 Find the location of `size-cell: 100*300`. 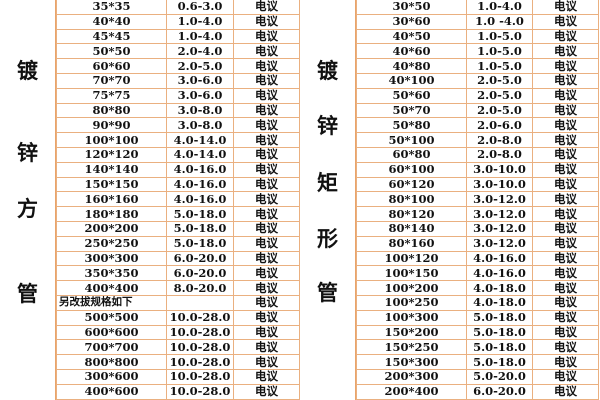

size-cell: 100*300 is located at coordinates (411, 317).